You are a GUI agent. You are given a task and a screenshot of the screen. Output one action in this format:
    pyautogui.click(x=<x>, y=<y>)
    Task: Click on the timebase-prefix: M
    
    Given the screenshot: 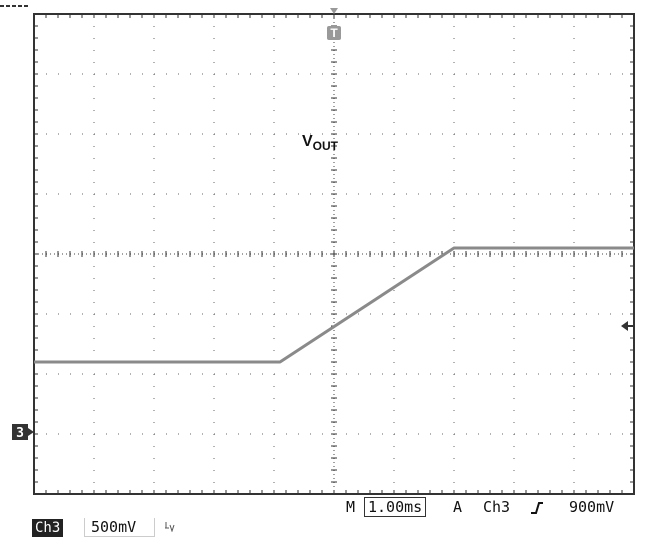 What is the action you would take?
    pyautogui.click(x=351, y=507)
    